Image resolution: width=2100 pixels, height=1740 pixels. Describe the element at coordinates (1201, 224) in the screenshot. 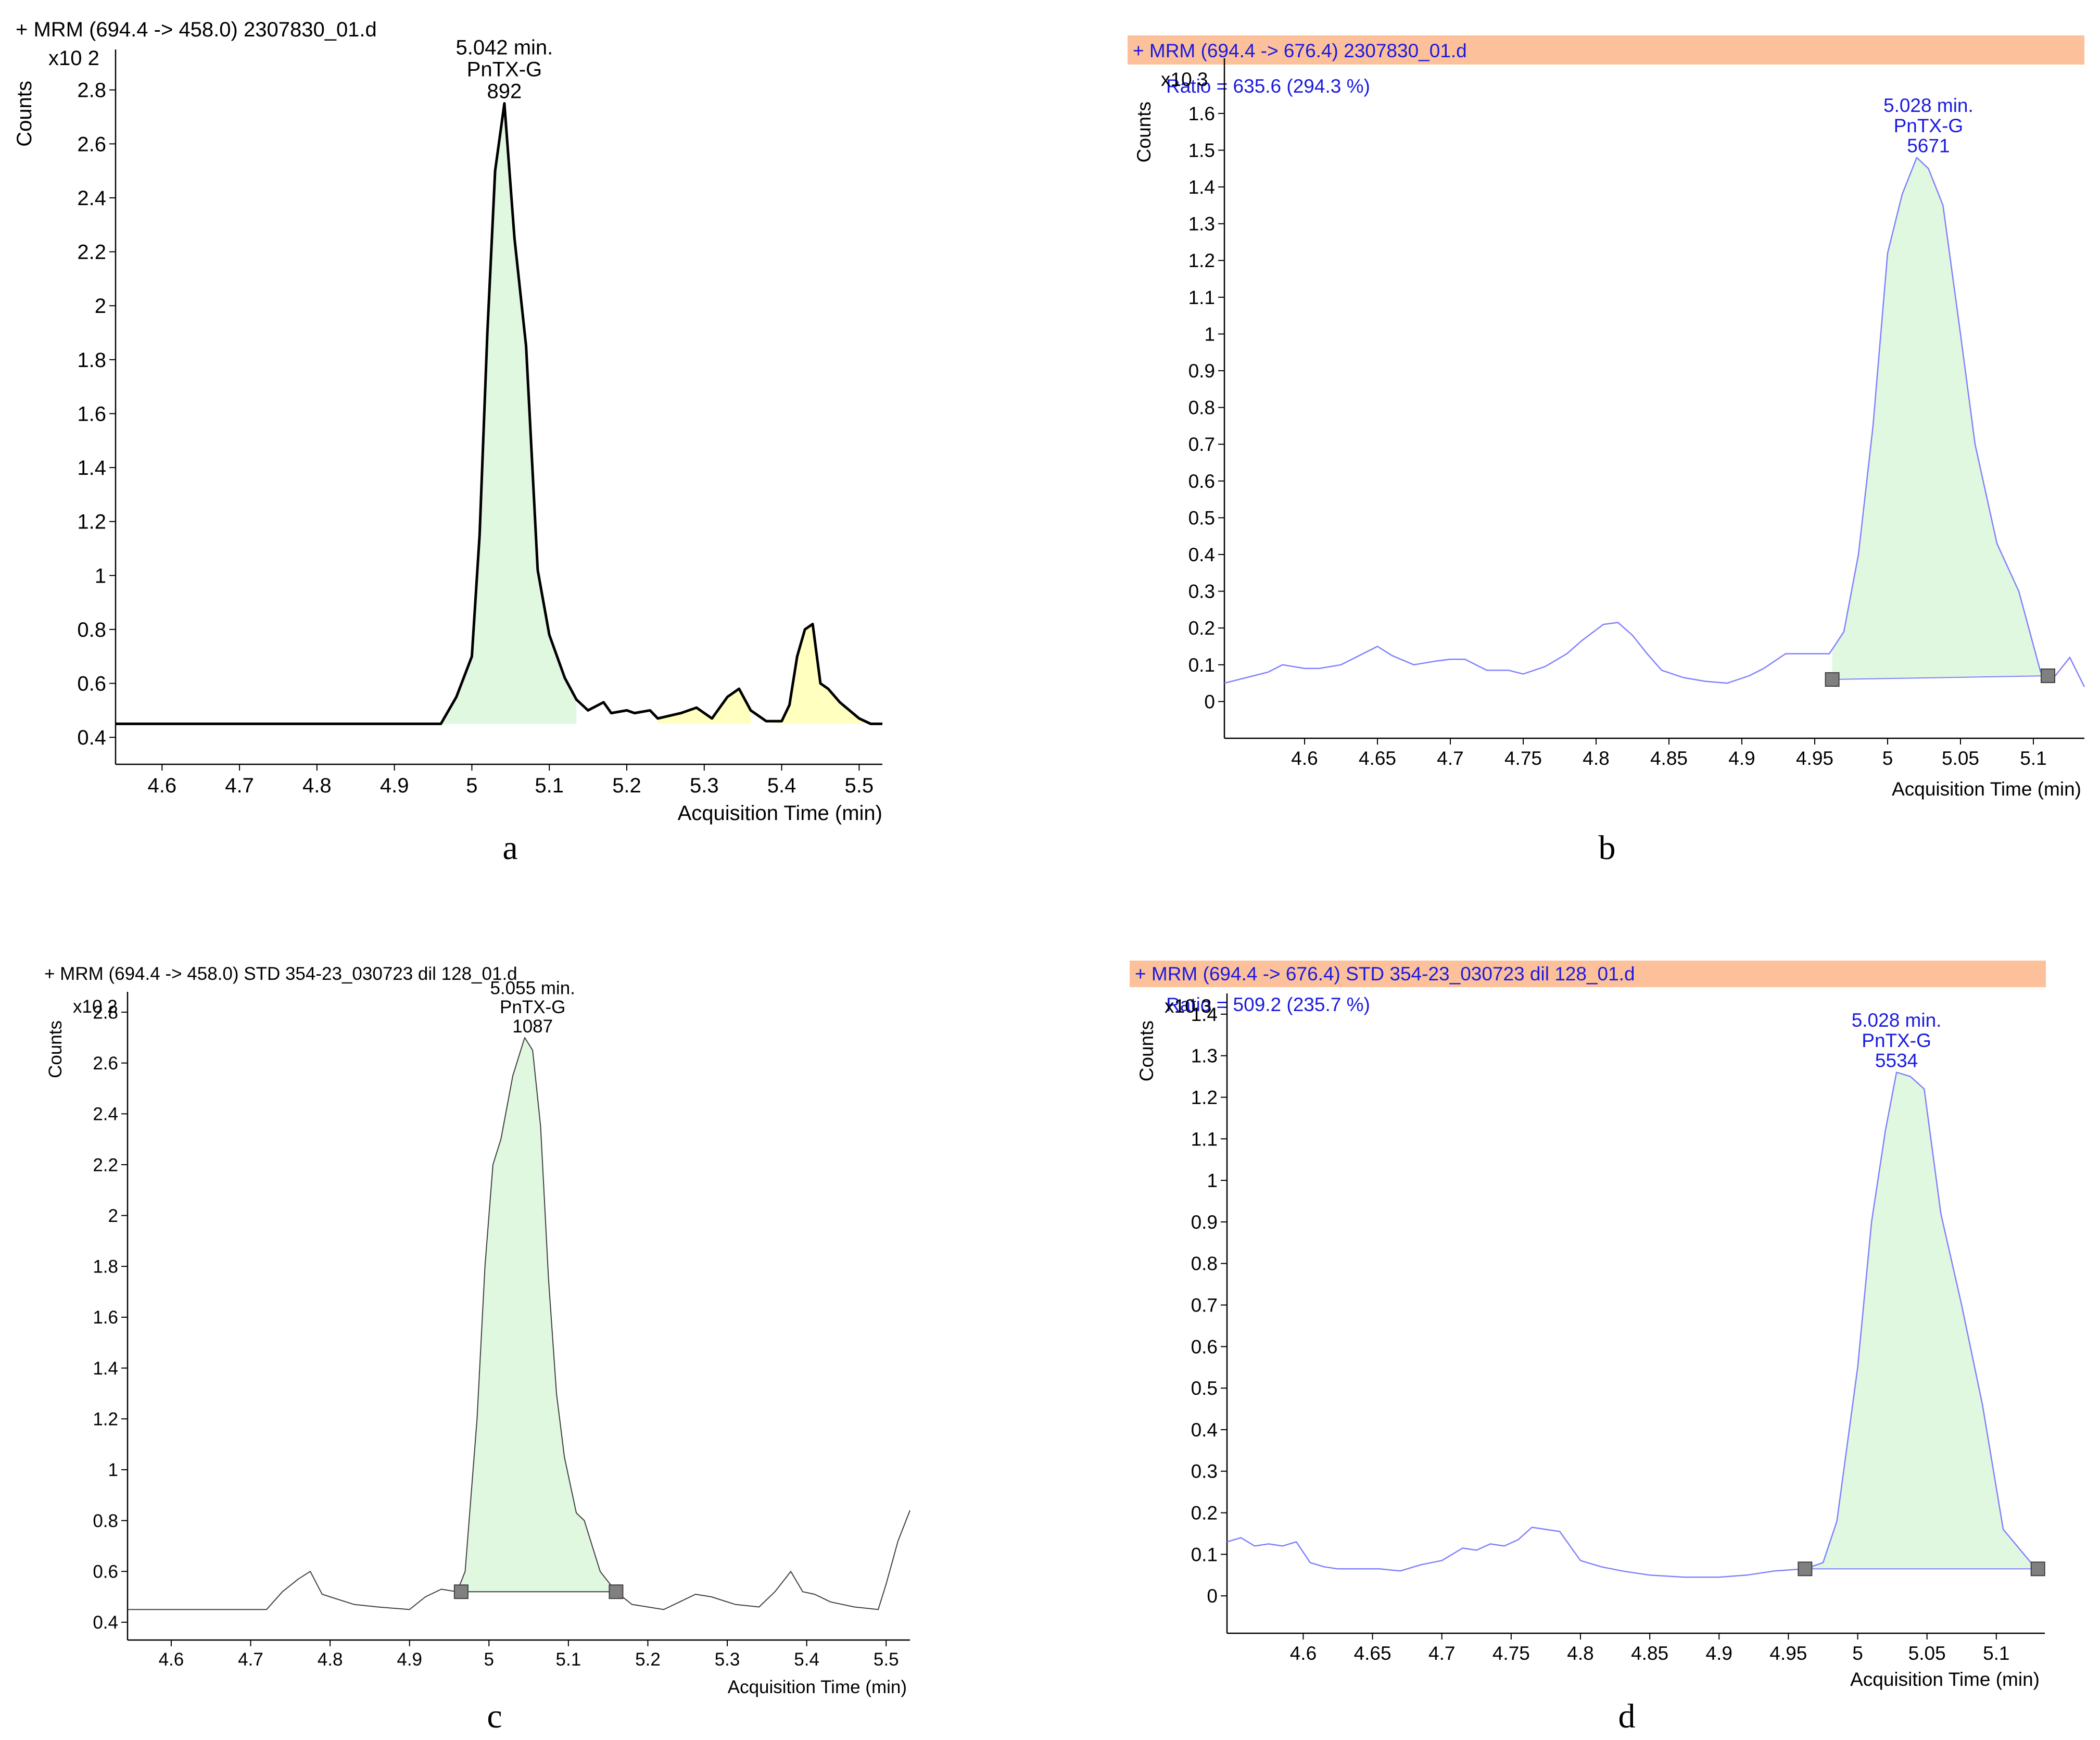

I see `panel-b-y-tick-label: 1.3` at that location.